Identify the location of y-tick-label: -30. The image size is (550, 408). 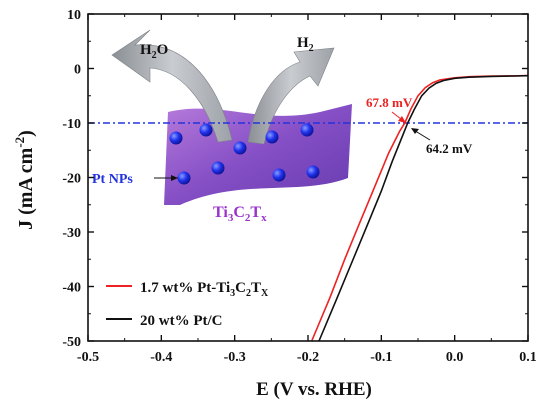
(71, 233).